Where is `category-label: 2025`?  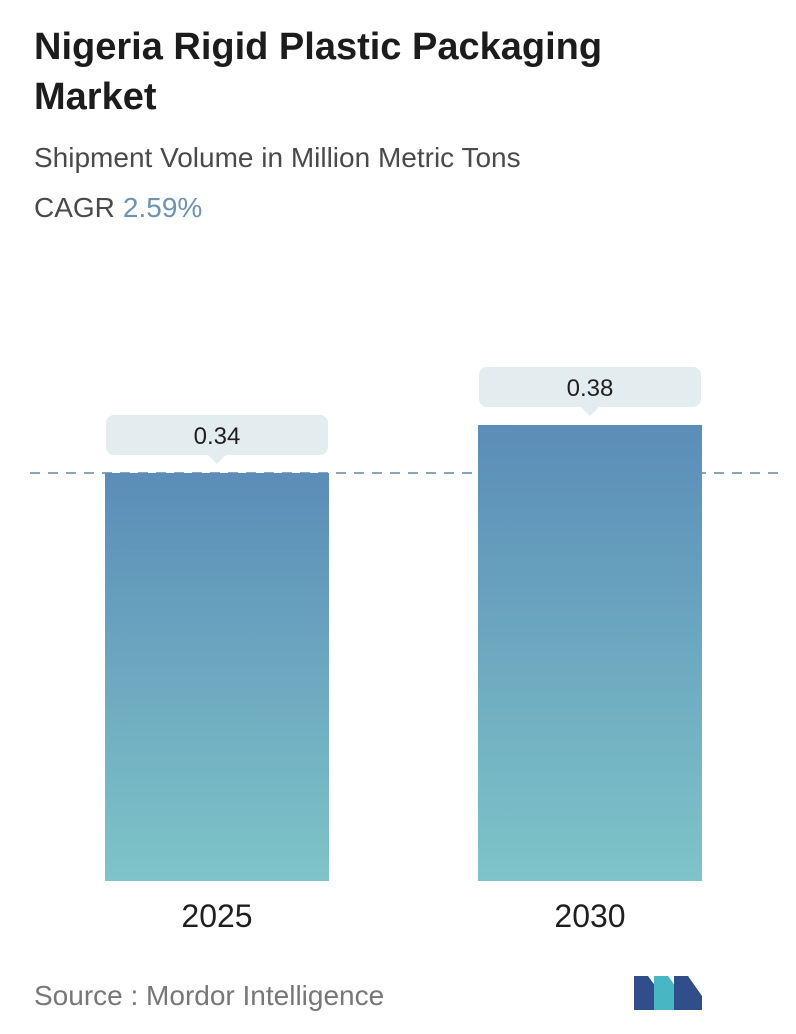
category-label: 2025 is located at coordinates (216, 916).